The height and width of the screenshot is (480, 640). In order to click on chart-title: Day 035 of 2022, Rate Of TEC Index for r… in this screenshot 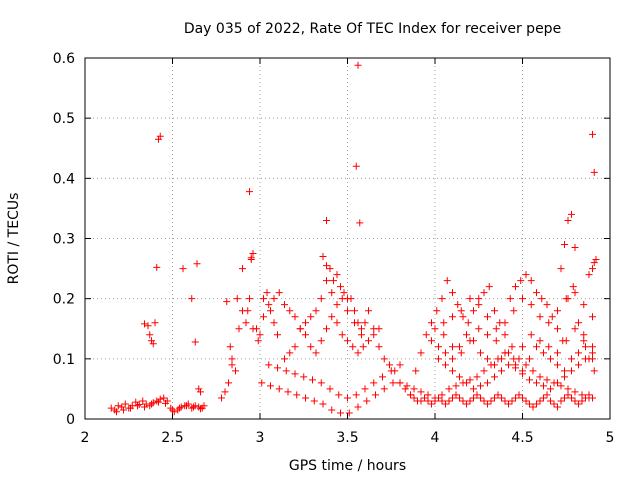, I will do `click(372, 29)`.